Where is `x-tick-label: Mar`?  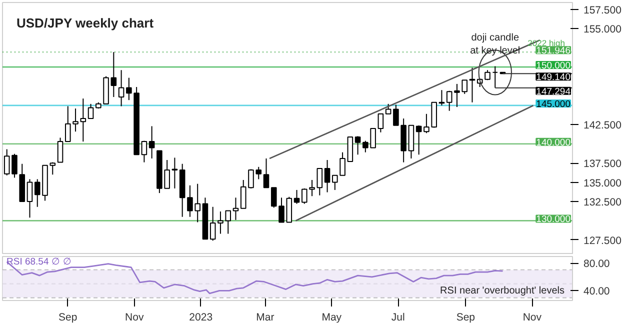
x-tick-label: Mar is located at coordinates (265, 318).